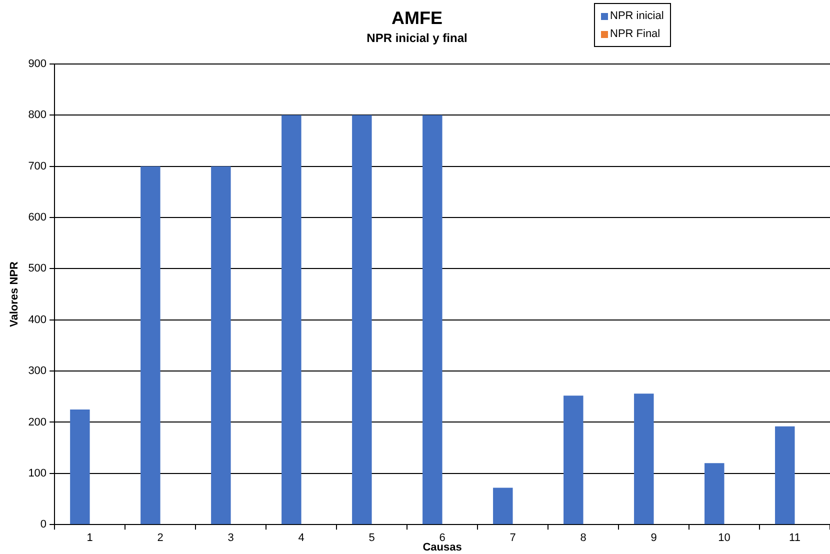 This screenshot has width=830, height=554. I want to click on x-tick-label: 10, so click(724, 538).